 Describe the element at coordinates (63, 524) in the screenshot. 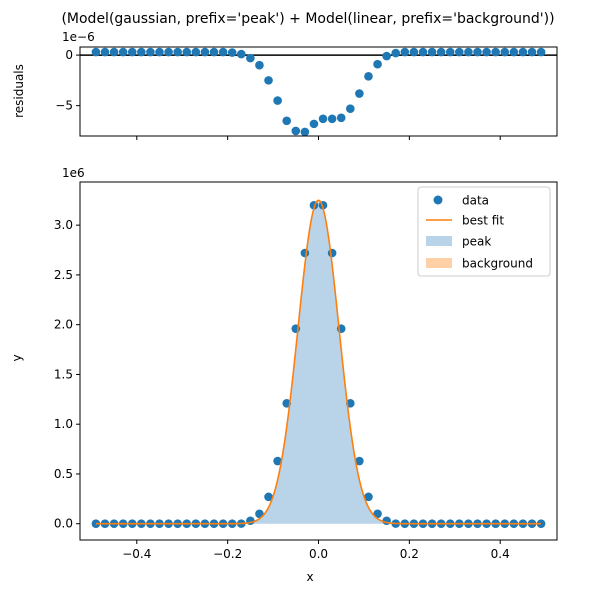

I see `fit-y-tick-label: 0.0` at that location.